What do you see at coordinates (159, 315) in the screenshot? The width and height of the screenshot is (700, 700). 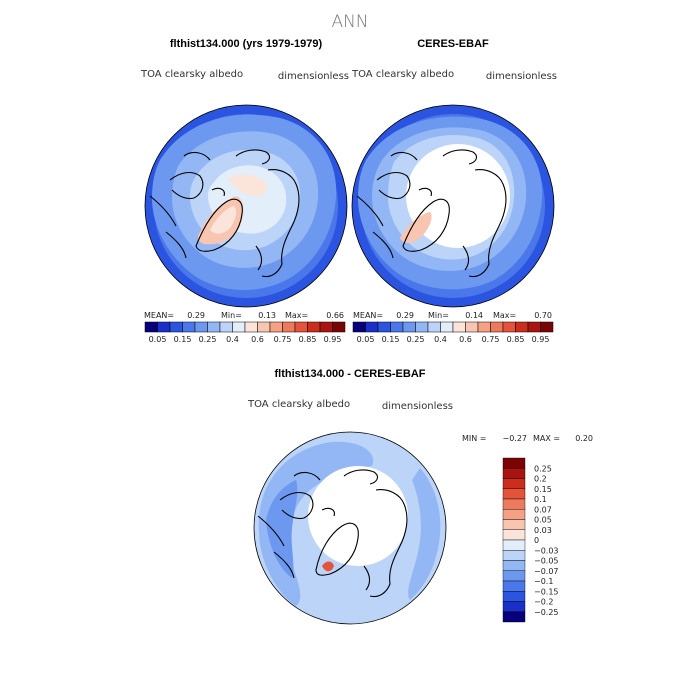 I see `panel-model-mean-label: MEAN=` at bounding box center [159, 315].